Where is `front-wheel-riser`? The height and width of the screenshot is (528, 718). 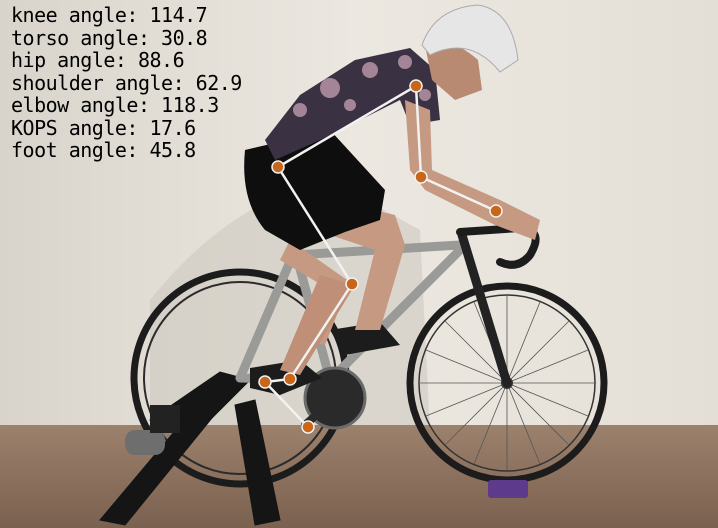
front-wheel-riser is located at coordinates (508, 489).